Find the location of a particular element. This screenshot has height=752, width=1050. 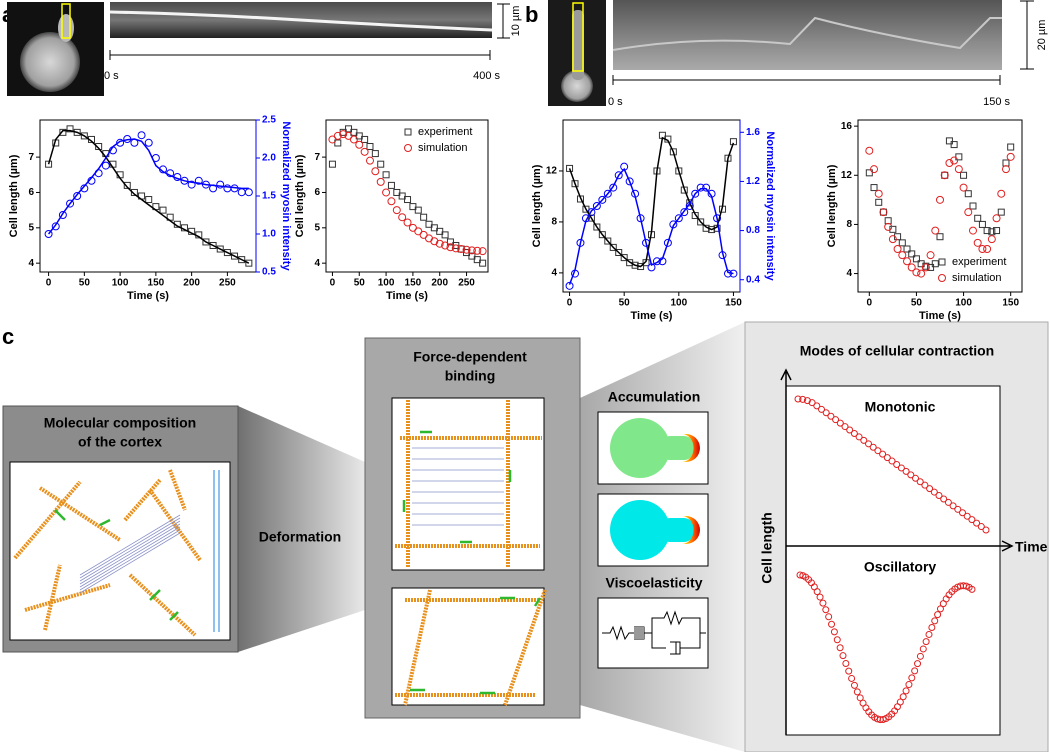

crosslinker is located at coordinates (155, 595).